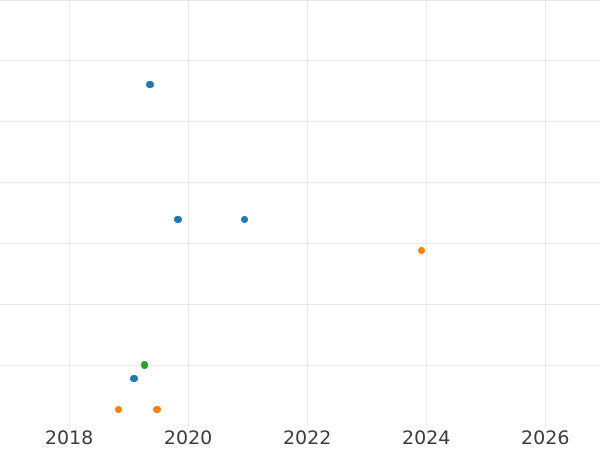 The image size is (600, 450). What do you see at coordinates (426, 438) in the screenshot?
I see `x-tick-label: 2024` at bounding box center [426, 438].